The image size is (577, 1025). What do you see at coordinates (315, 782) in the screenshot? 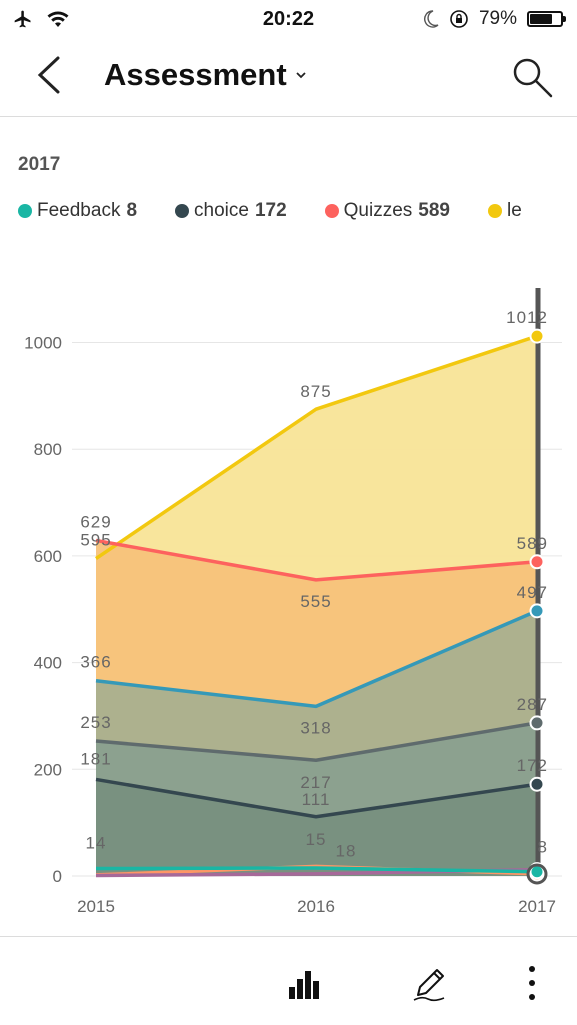
I see `data-label: 217` at bounding box center [315, 782].